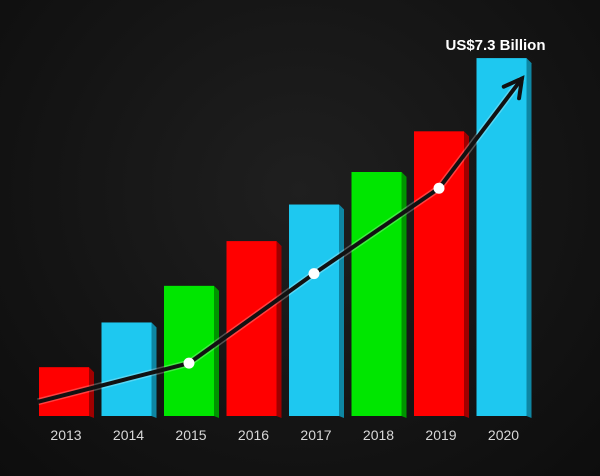 Image resolution: width=600 pixels, height=476 pixels. What do you see at coordinates (404, 295) in the screenshot?
I see `bar-side-2018` at bounding box center [404, 295].